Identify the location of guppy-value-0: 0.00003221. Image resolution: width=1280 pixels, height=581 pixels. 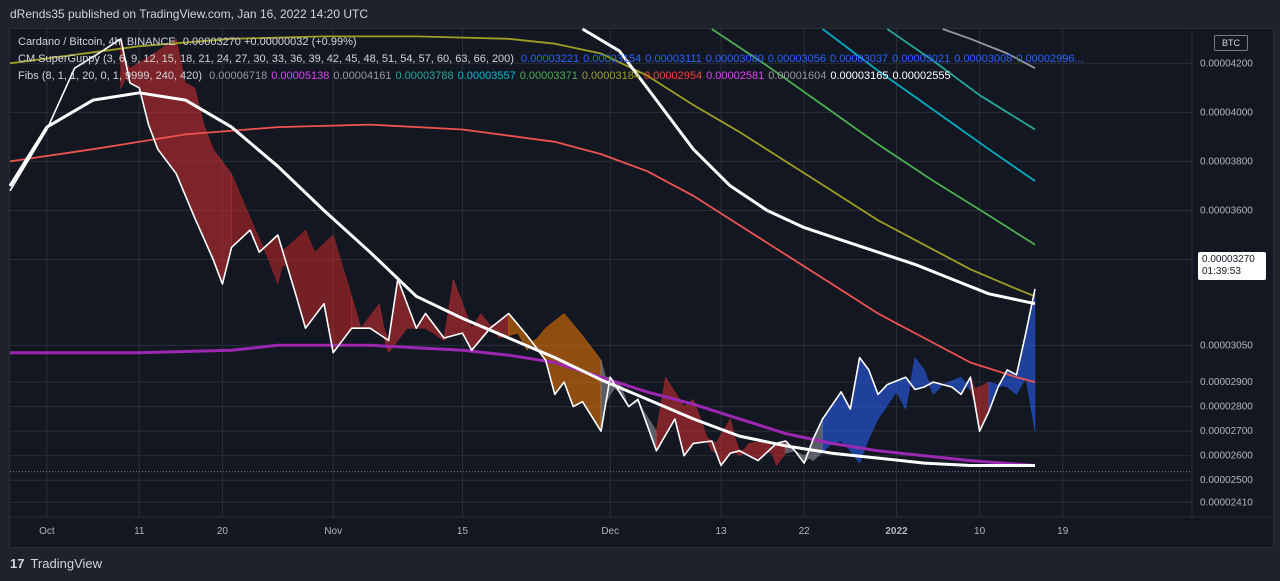
(550, 59).